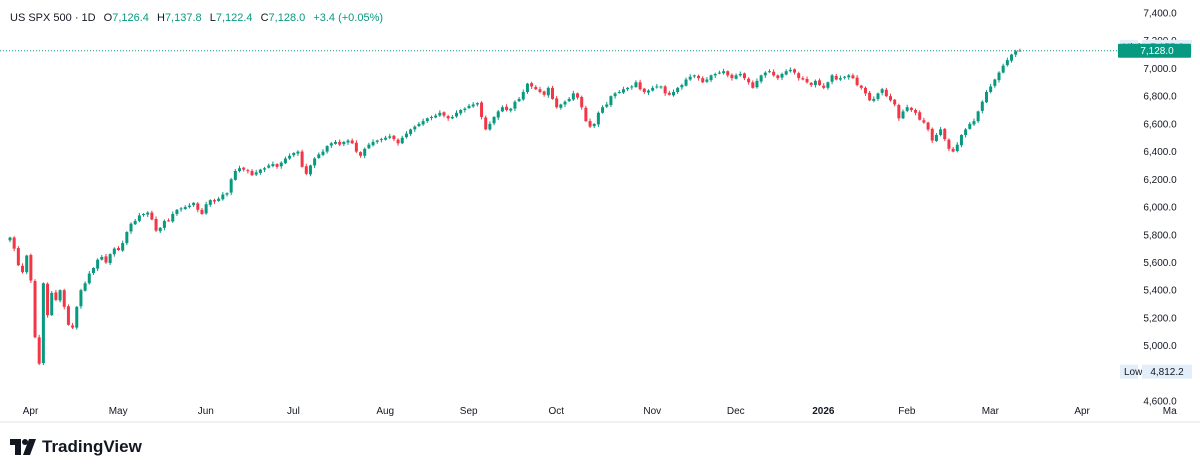  Describe the element at coordinates (1129, 371) in the screenshot. I see `low-marker-label-bg` at that location.